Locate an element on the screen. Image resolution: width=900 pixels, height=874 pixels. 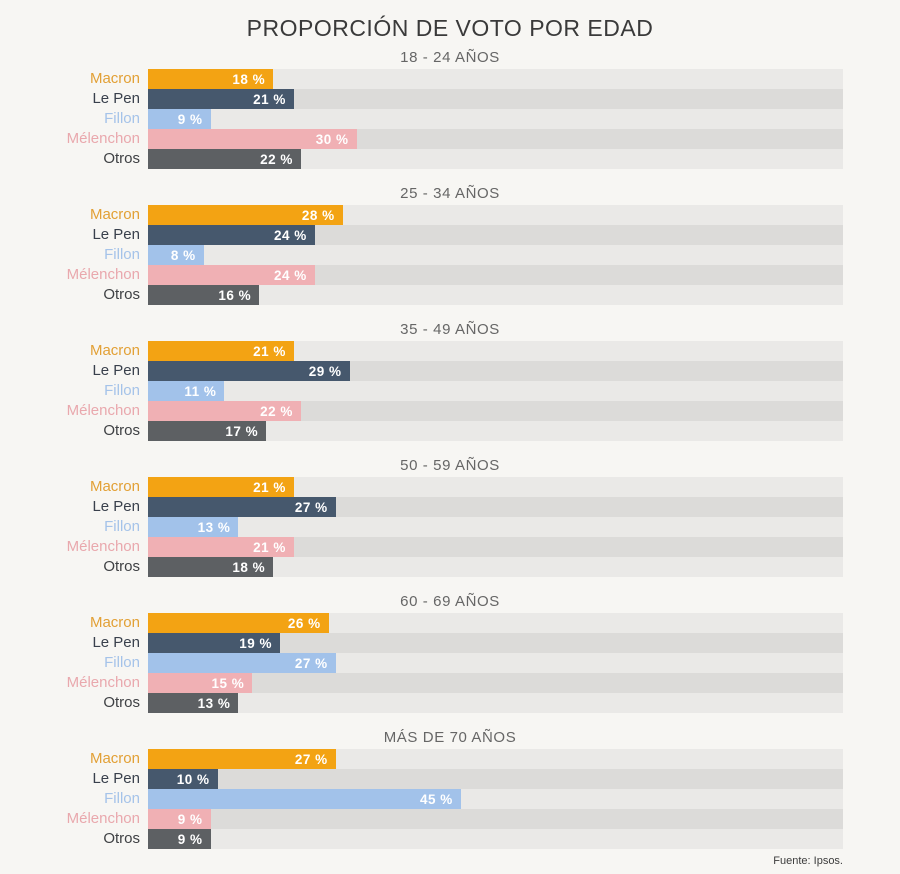
bar-otros: 17 % is located at coordinates (207, 431).